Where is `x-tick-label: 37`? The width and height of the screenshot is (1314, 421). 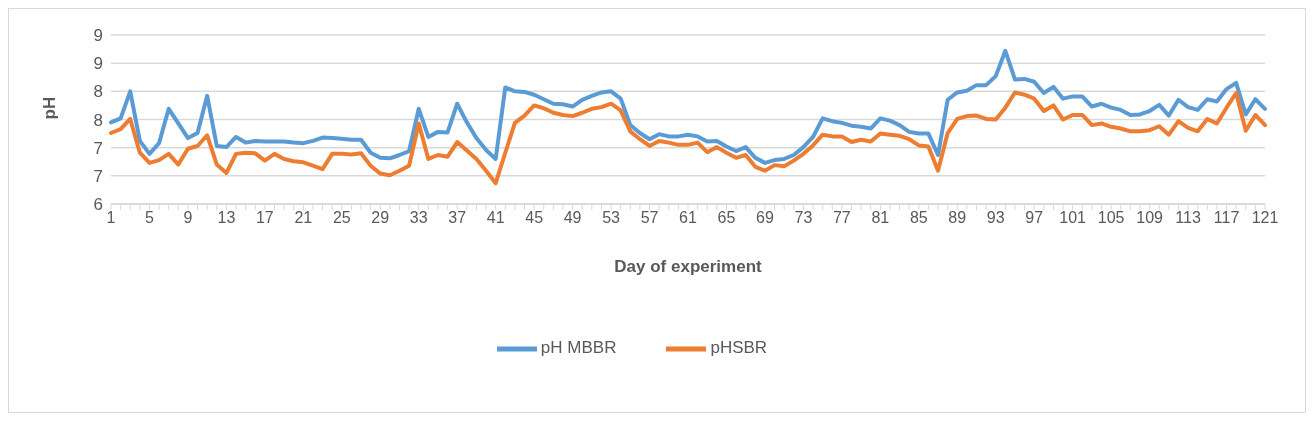
x-tick-label: 37 is located at coordinates (457, 218).